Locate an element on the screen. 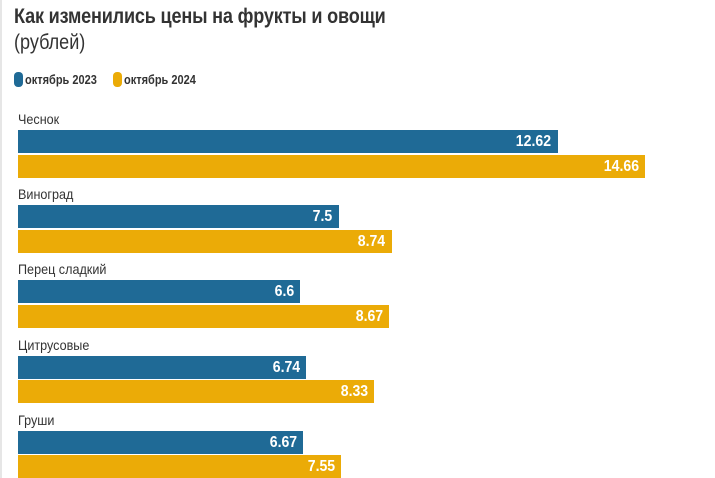 This screenshot has height=478, width=715. legend-swatch-2023 is located at coordinates (18, 79).